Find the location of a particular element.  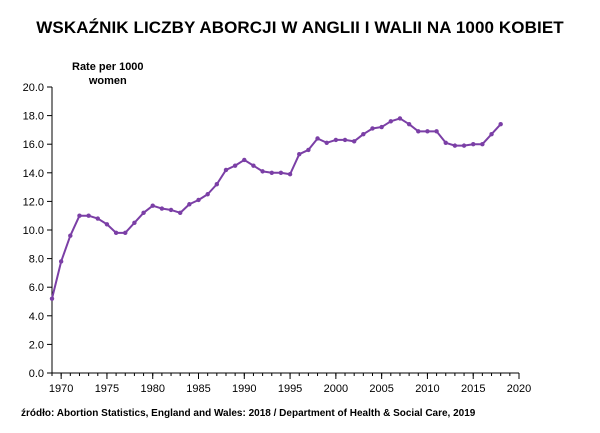

y-tick-label: 6.0 is located at coordinates (36, 288).